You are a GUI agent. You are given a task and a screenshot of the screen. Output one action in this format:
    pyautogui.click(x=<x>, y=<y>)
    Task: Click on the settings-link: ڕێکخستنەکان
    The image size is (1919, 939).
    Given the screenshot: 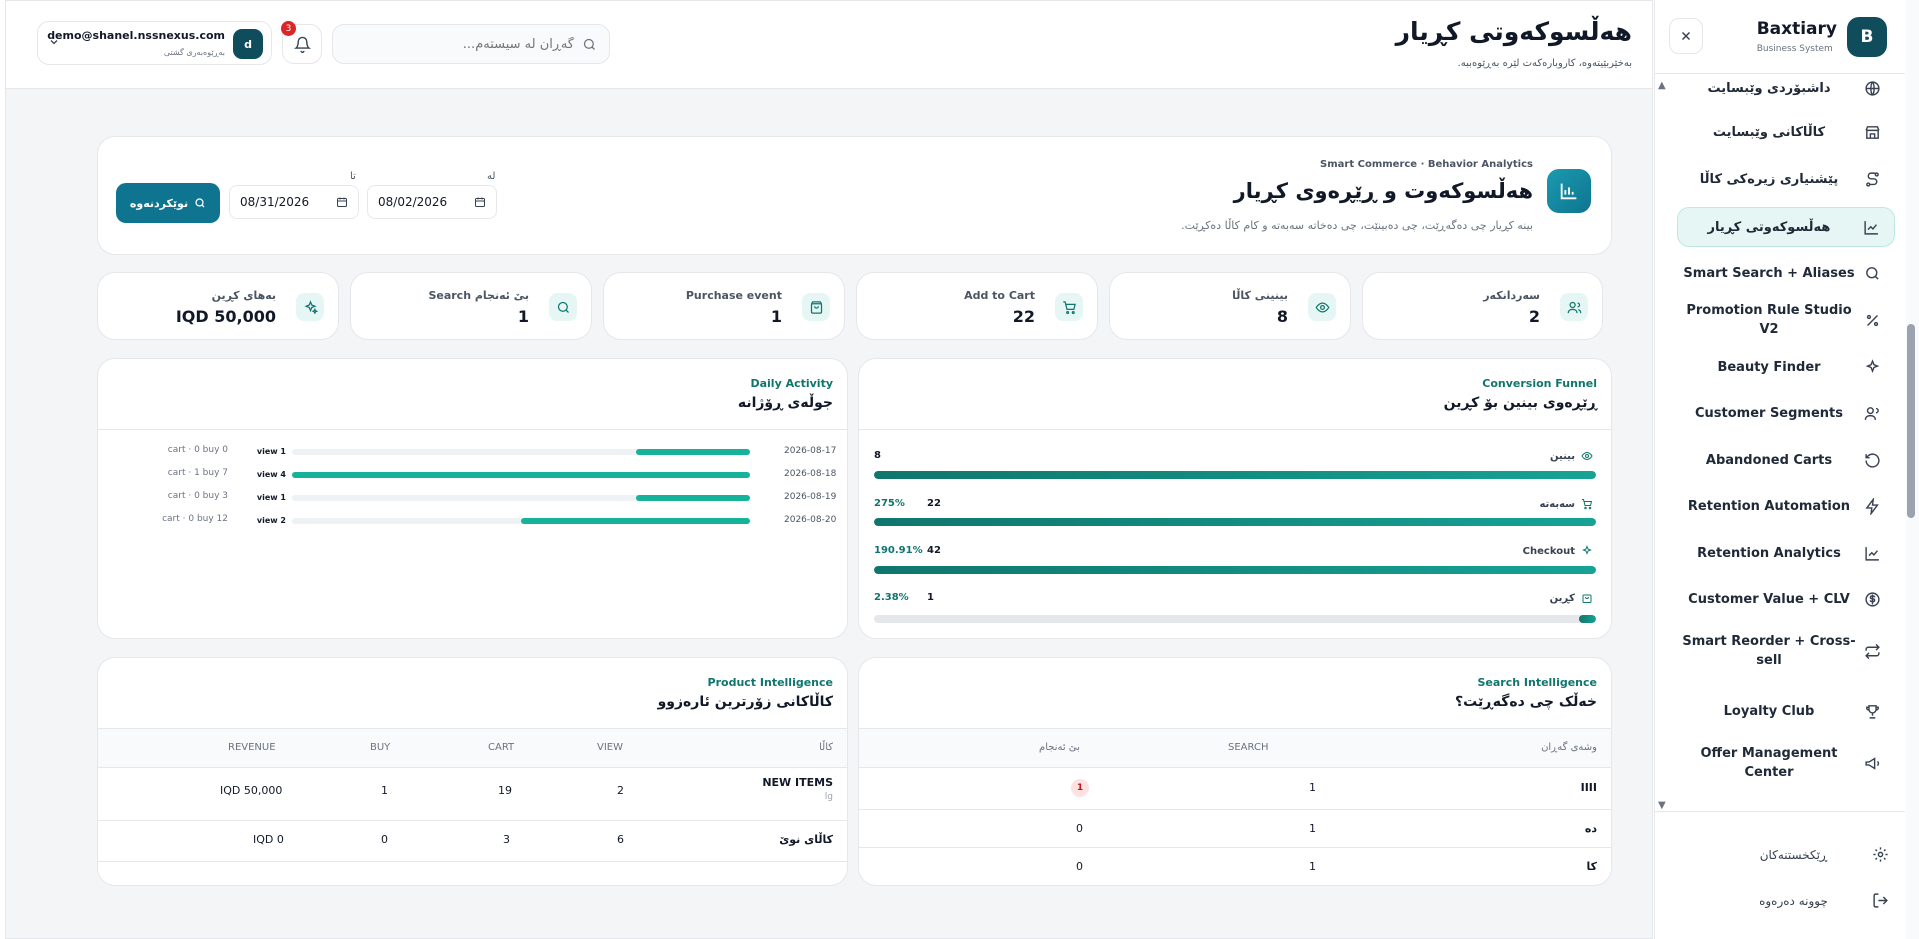 What is the action you would take?
    pyautogui.click(x=1802, y=854)
    